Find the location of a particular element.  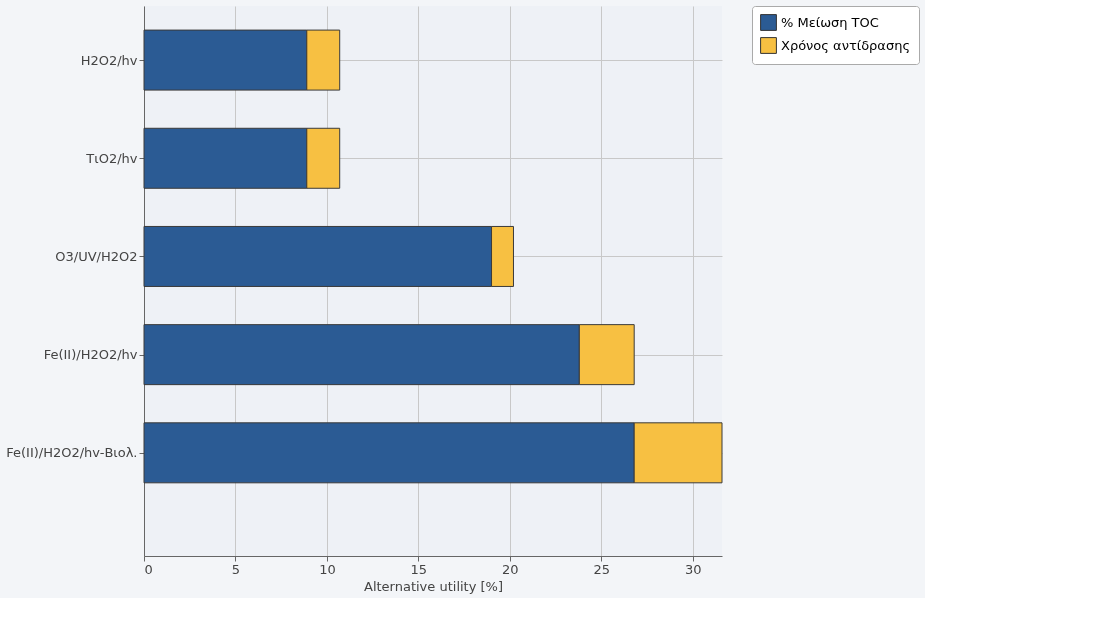

y-tick-label: O3/UV/H2O2 is located at coordinates (96, 256).